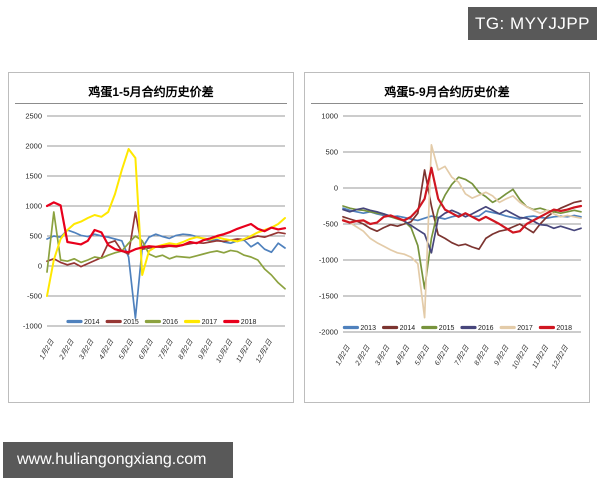 This screenshot has width=600, height=480. What do you see at coordinates (112, 459) in the screenshot?
I see `website-url: www.huliangongxiang.com` at bounding box center [112, 459].